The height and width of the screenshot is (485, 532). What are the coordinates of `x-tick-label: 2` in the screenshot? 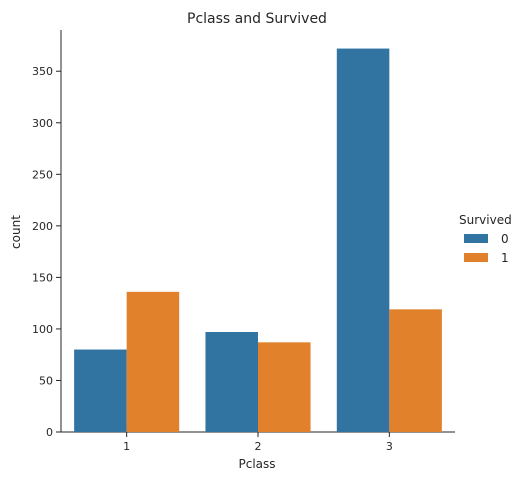 It's located at (258, 446).